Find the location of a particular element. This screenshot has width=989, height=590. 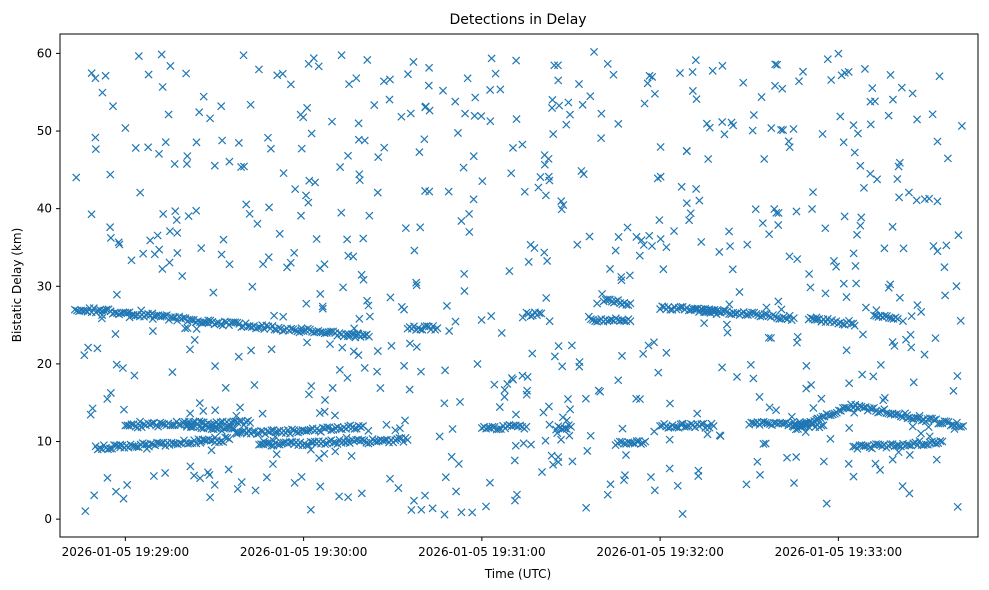

y-tick-label: 40 is located at coordinates (44, 209).